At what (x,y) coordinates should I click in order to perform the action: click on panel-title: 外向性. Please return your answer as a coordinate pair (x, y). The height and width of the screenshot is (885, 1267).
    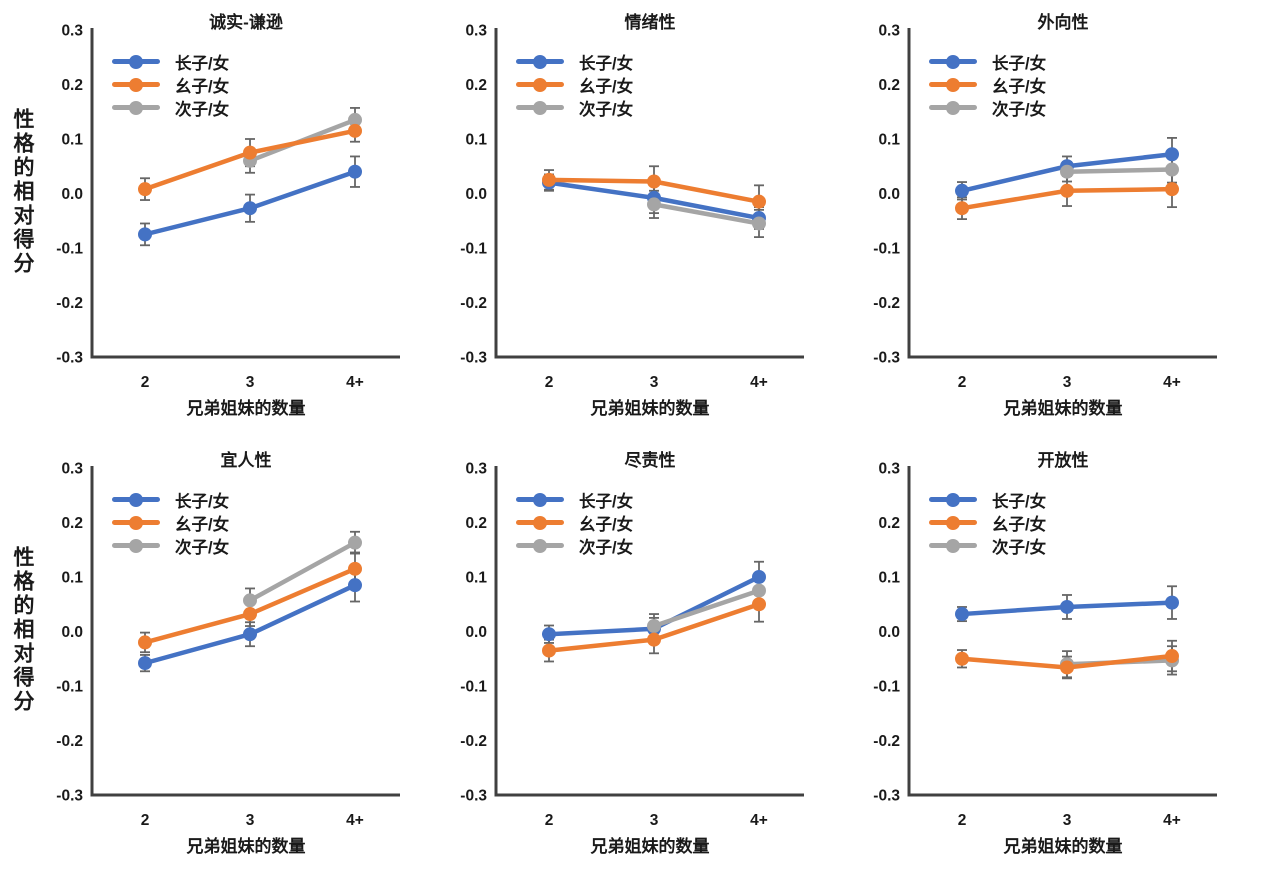
    Looking at the image, I should click on (1063, 22).